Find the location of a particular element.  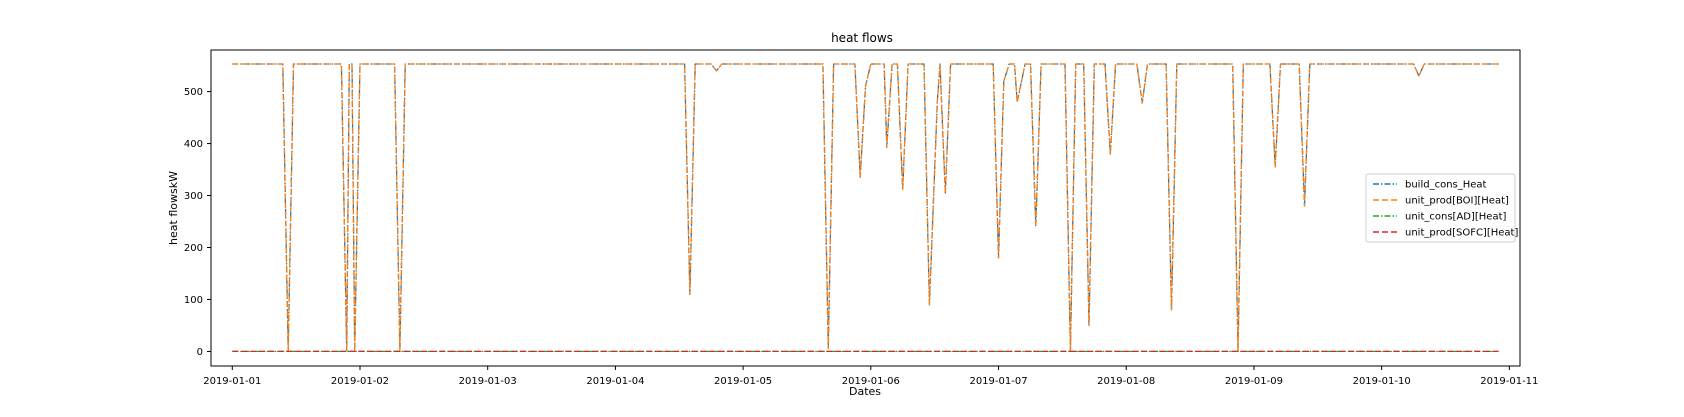

x-tick-label: 2019-01-07 is located at coordinates (998, 381).